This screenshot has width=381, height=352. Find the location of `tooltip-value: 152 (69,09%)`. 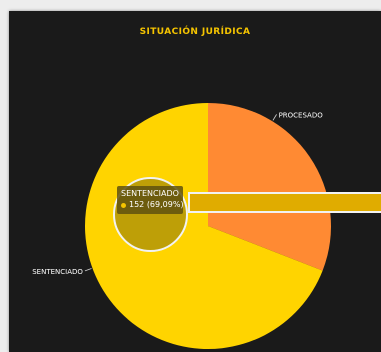

tooltip-value: 152 (69,09%) is located at coordinates (156, 204).